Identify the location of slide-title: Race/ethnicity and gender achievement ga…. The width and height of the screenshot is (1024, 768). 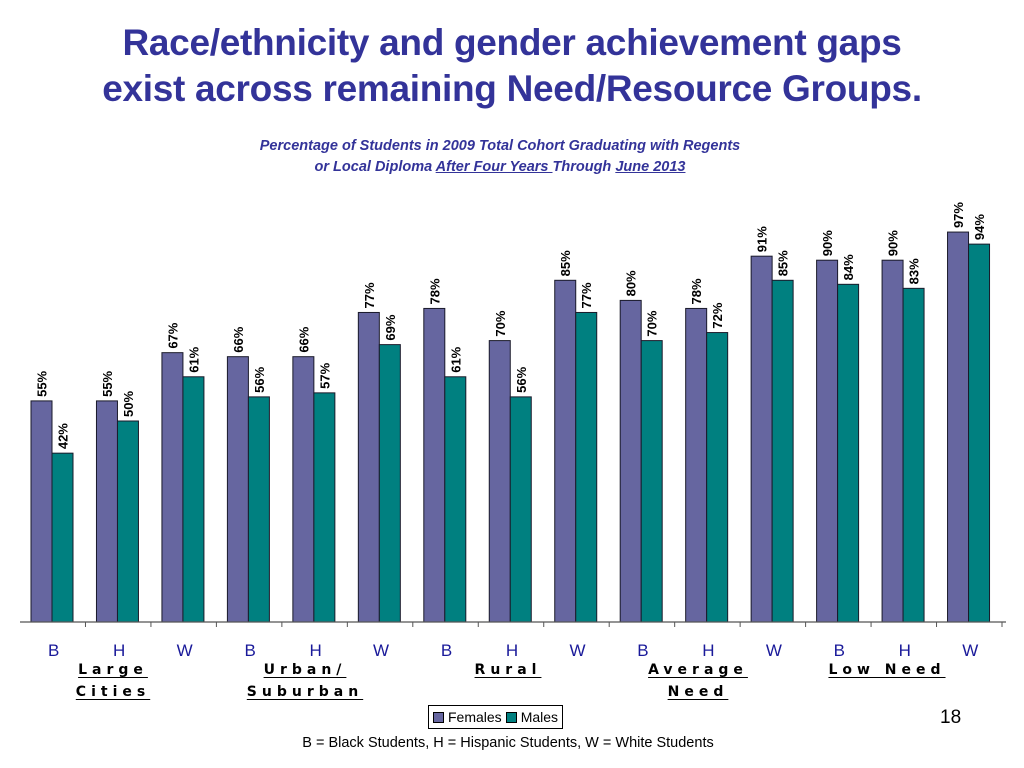
(512, 66).